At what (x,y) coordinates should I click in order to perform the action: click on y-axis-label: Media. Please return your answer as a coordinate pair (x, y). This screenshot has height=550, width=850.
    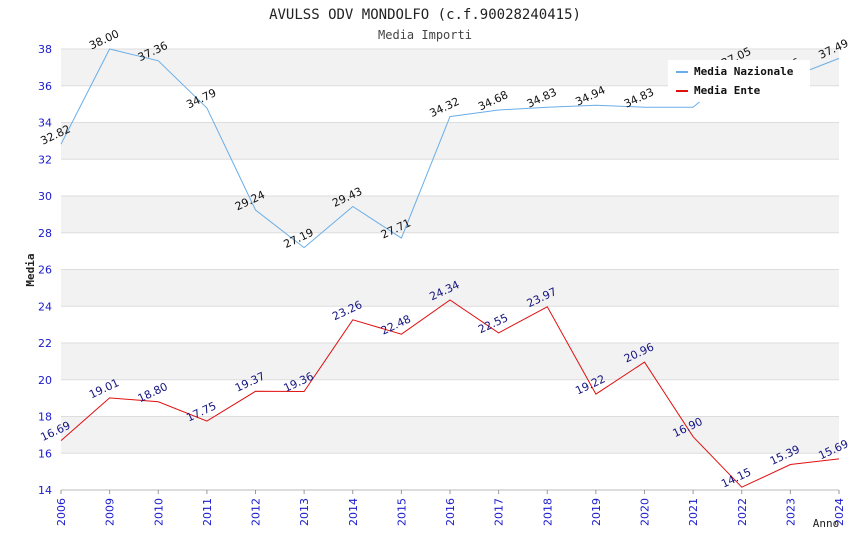
    Looking at the image, I should click on (30, 269).